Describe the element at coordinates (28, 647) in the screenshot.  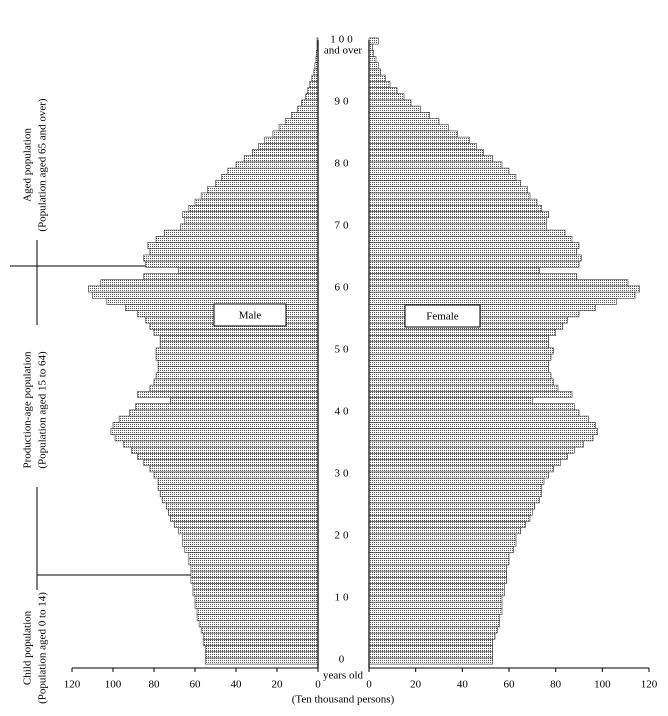
I see `group-label: Child population` at that location.